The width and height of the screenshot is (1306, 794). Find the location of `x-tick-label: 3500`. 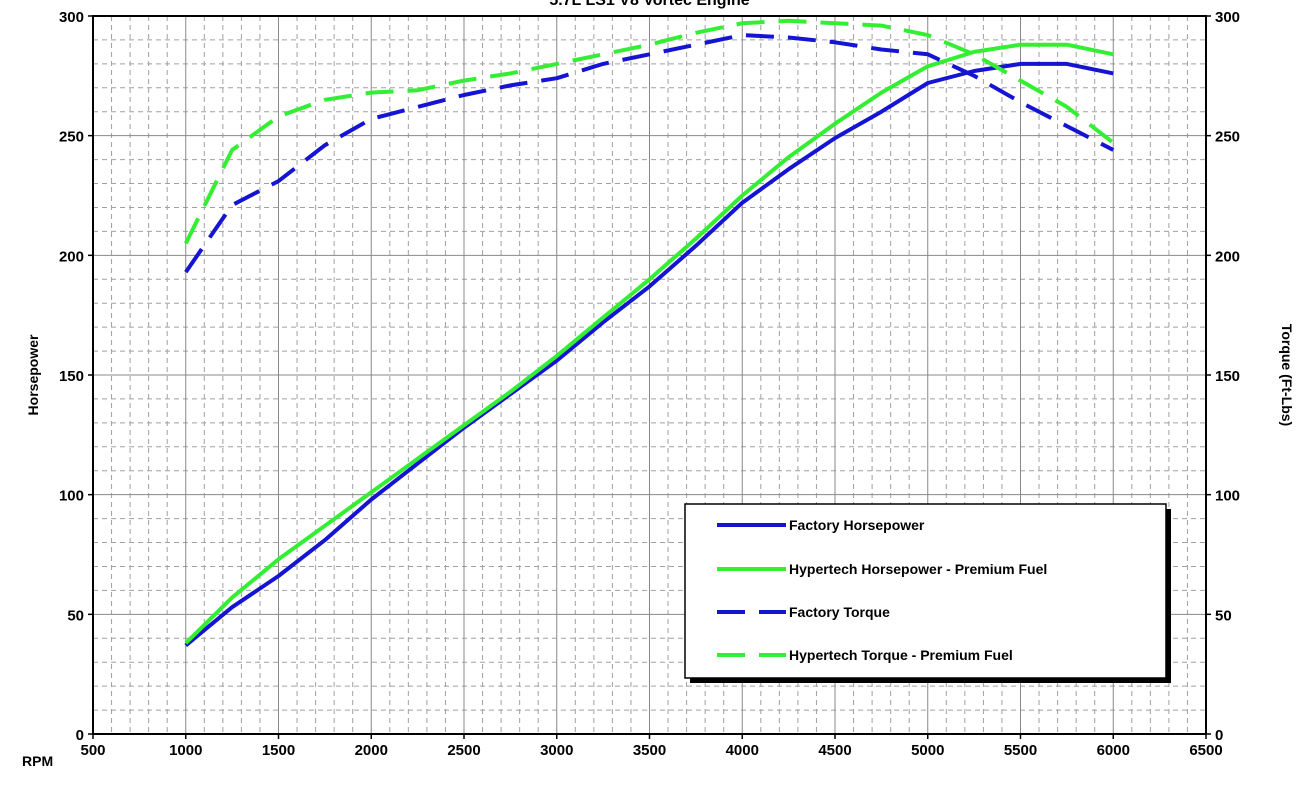

x-tick-label: 3500 is located at coordinates (649, 750).